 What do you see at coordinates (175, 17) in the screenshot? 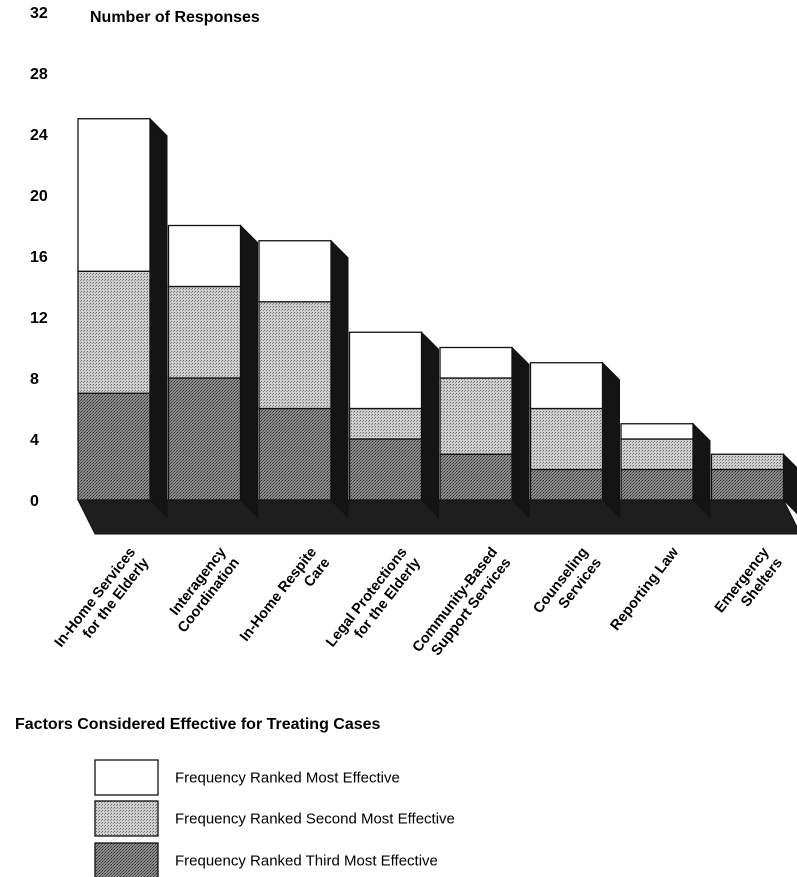
I see `y-axis-title: Number of Responses` at bounding box center [175, 17].